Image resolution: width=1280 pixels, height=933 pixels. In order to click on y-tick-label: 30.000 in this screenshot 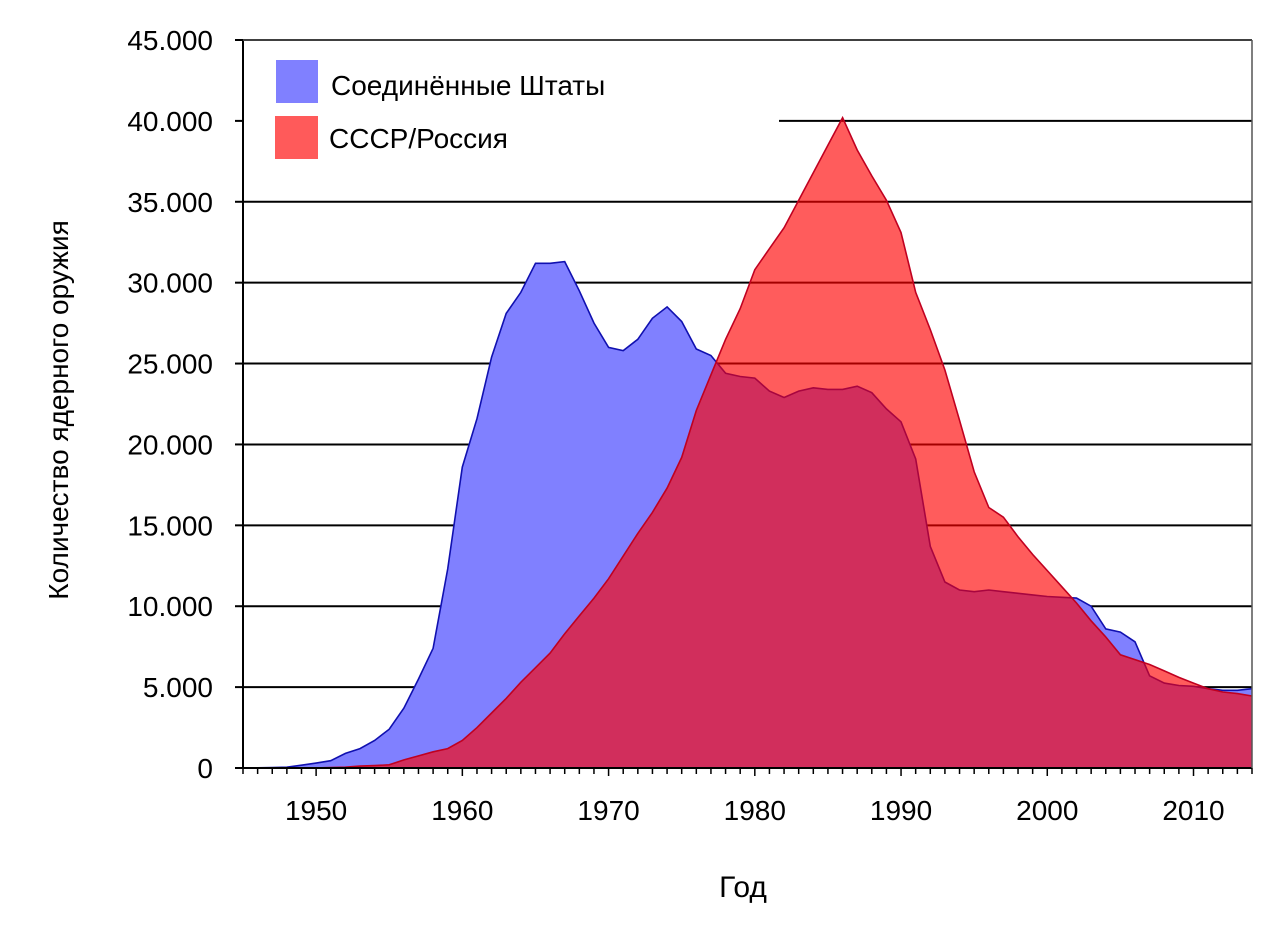, I will do `click(170, 283)`.